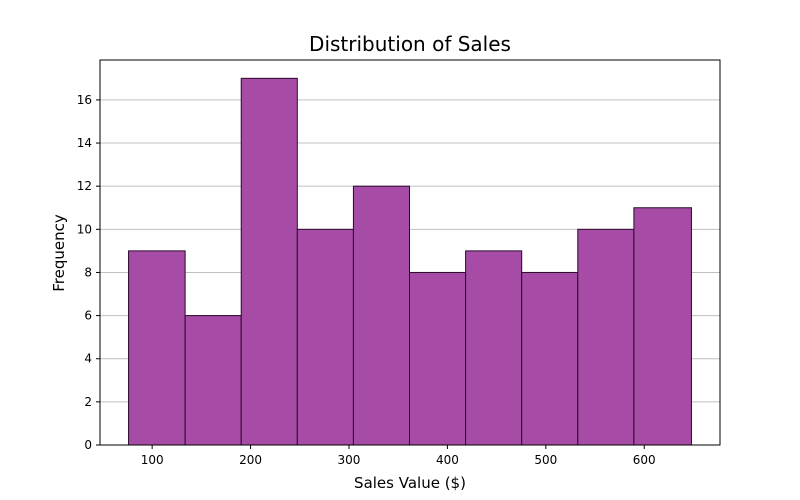 The height and width of the screenshot is (500, 800). I want to click on y-axis-label: Frequency, so click(59, 253).